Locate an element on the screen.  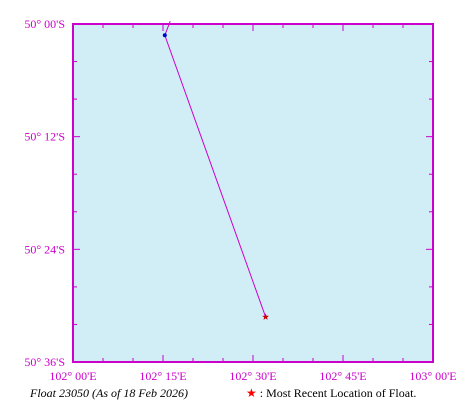
legend-text: : Most Recent Location of Float. is located at coordinates (338, 393).